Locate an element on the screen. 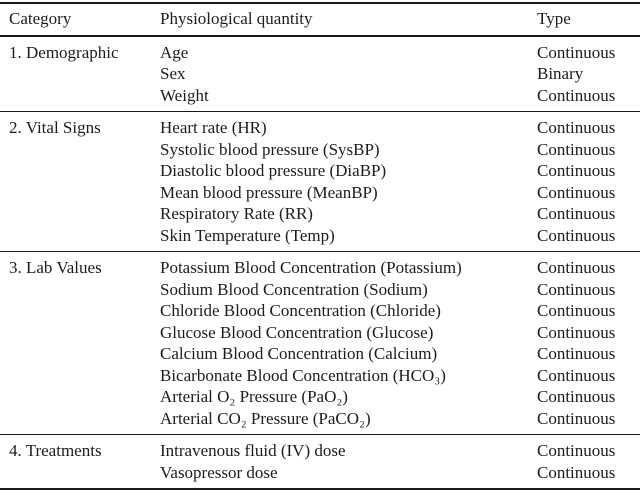 This screenshot has width=640, height=490. table-row: Arterial O₂ Pressure (PaO₂) Continuous is located at coordinates (320, 397).